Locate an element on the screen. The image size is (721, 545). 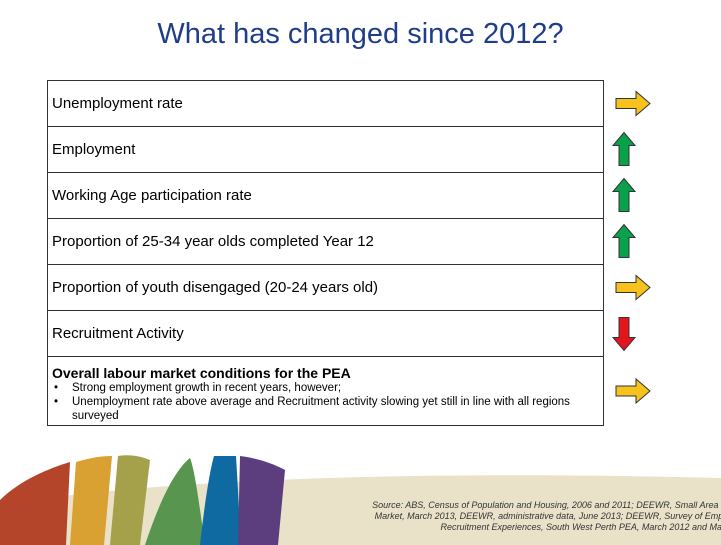
row-label: Working Age participation rate is located at coordinates (325, 195).